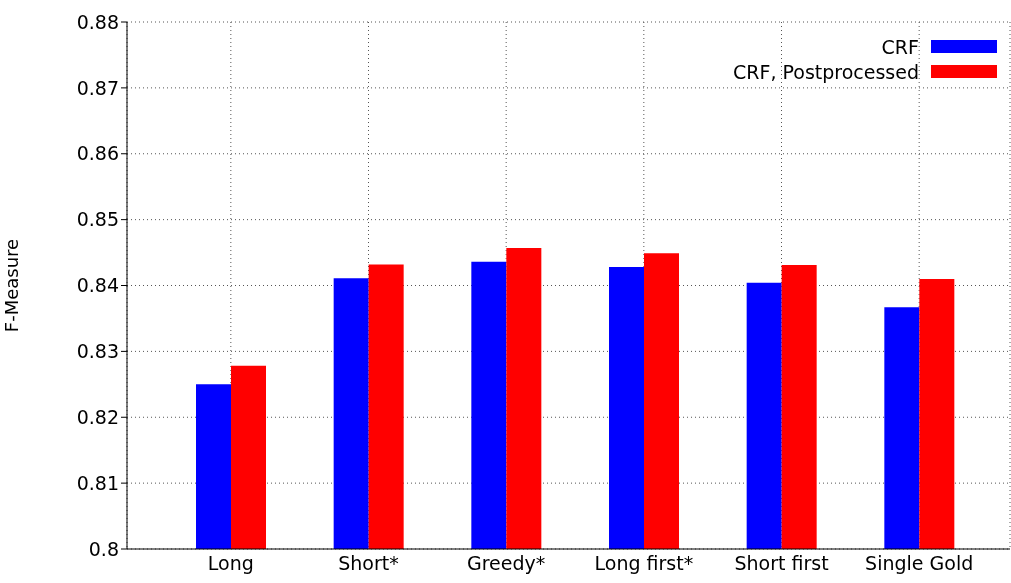 This screenshot has height=583, width=1011. Describe the element at coordinates (97, 87) in the screenshot. I see `y-tick-label: 0.87` at that location.